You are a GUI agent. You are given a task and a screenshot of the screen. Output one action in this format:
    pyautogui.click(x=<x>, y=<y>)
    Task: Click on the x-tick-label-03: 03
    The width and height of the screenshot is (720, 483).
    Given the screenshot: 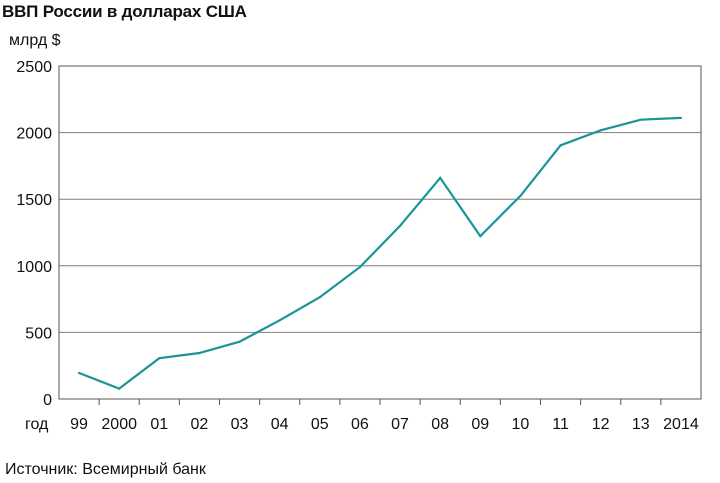 What is the action you would take?
    pyautogui.click(x=240, y=424)
    